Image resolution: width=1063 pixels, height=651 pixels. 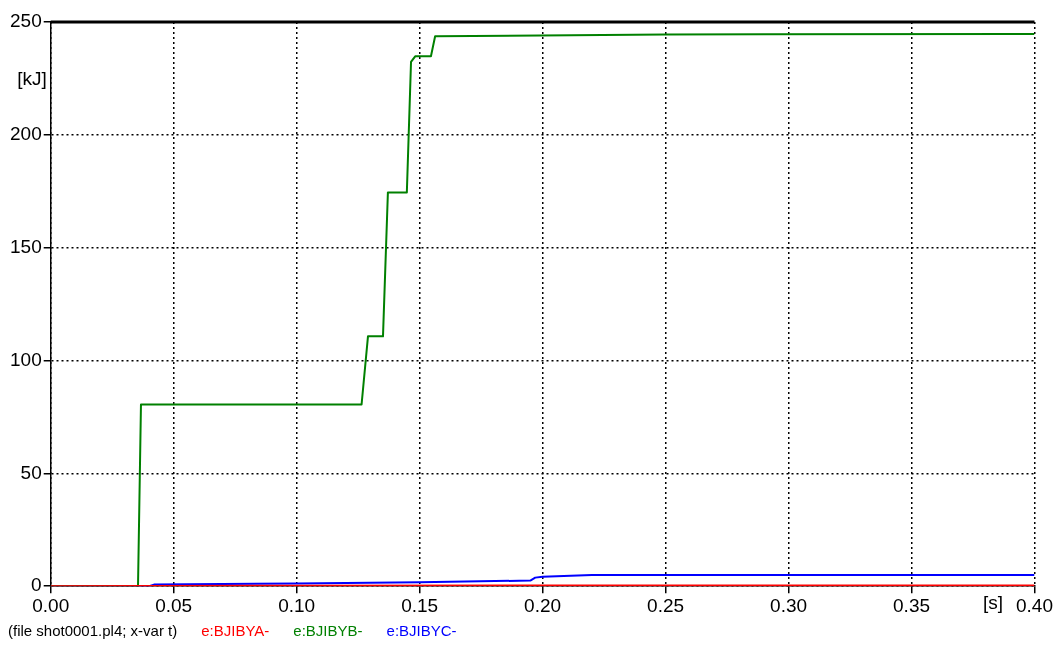 I want to click on text: e:BJIBYC-, so click(x=421, y=630).